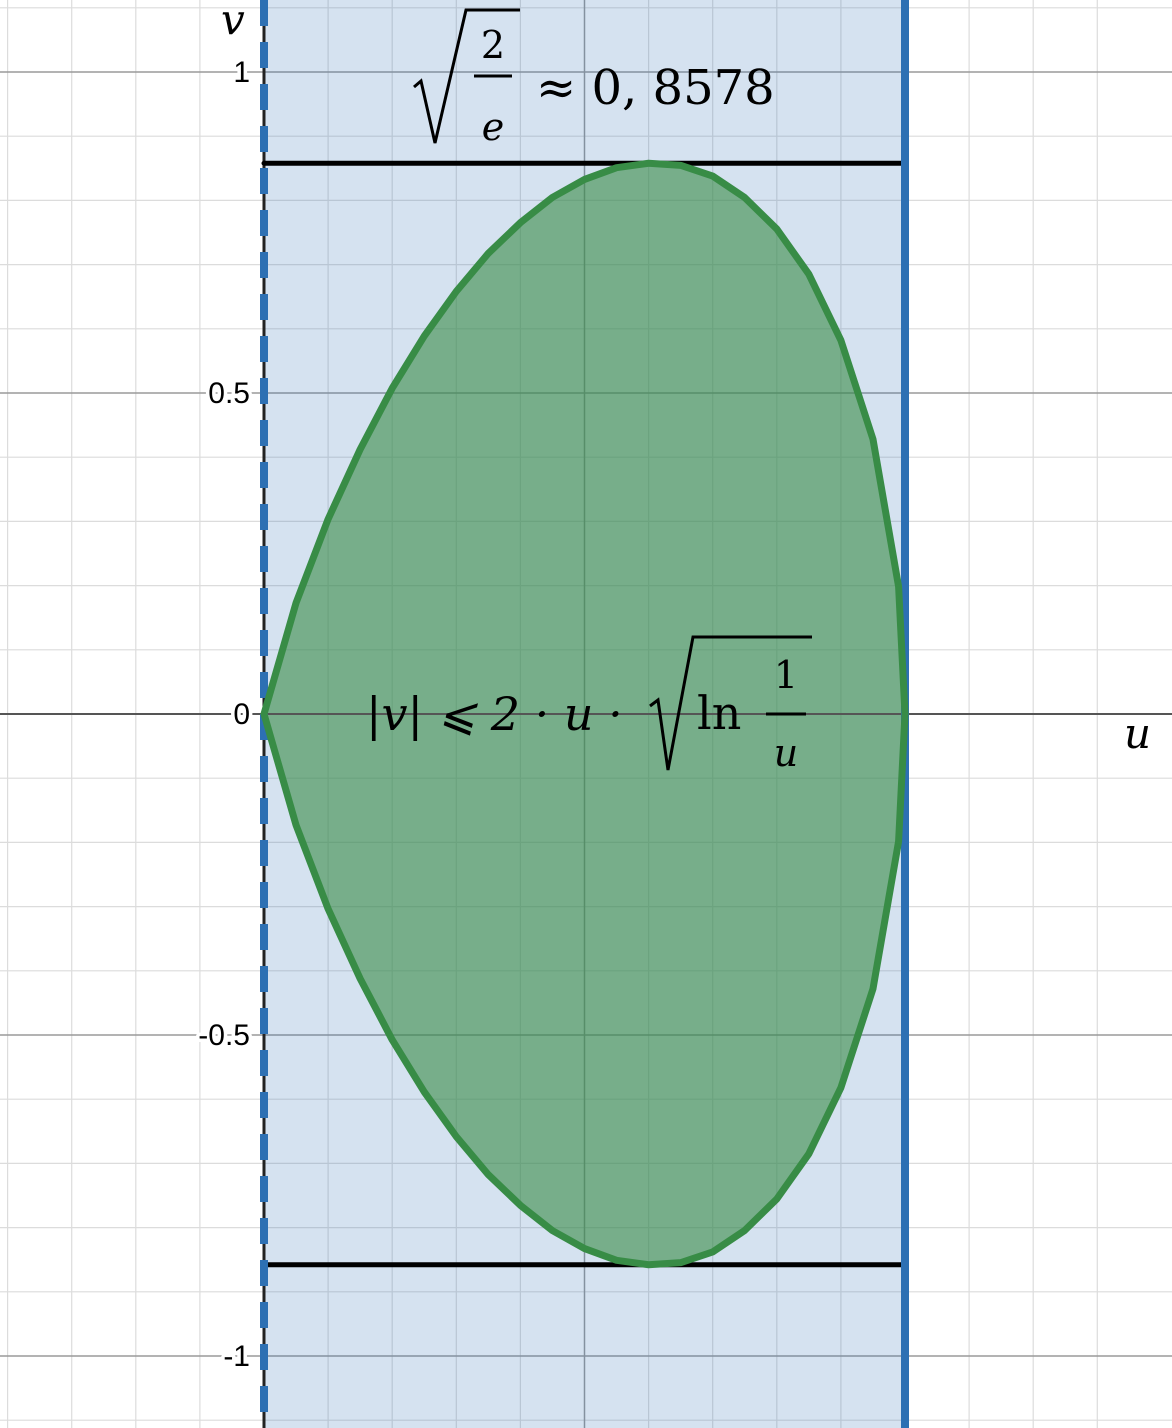 The image size is (1172, 1428). I want to click on inequality-annotation: |v| ⩽ 2 · u · ln 1 u, so click(589, 705).